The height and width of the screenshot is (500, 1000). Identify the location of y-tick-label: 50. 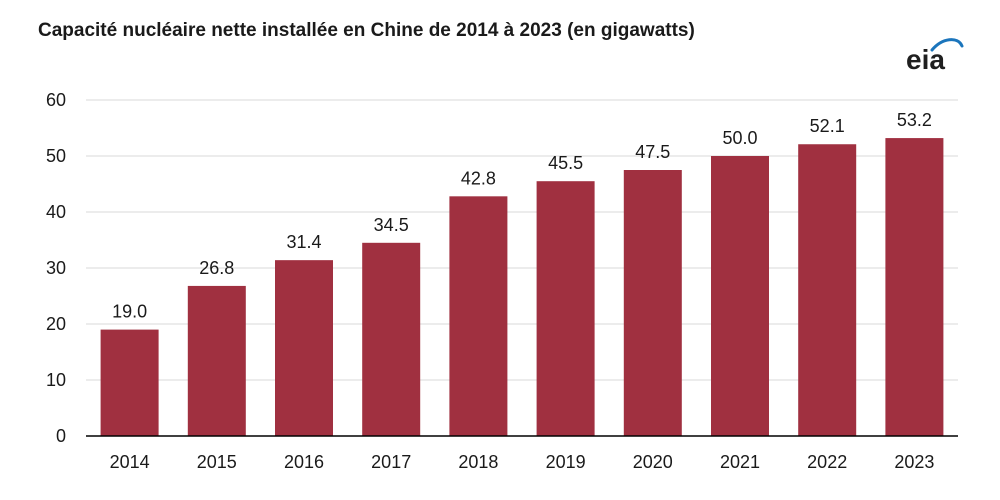
(56, 156).